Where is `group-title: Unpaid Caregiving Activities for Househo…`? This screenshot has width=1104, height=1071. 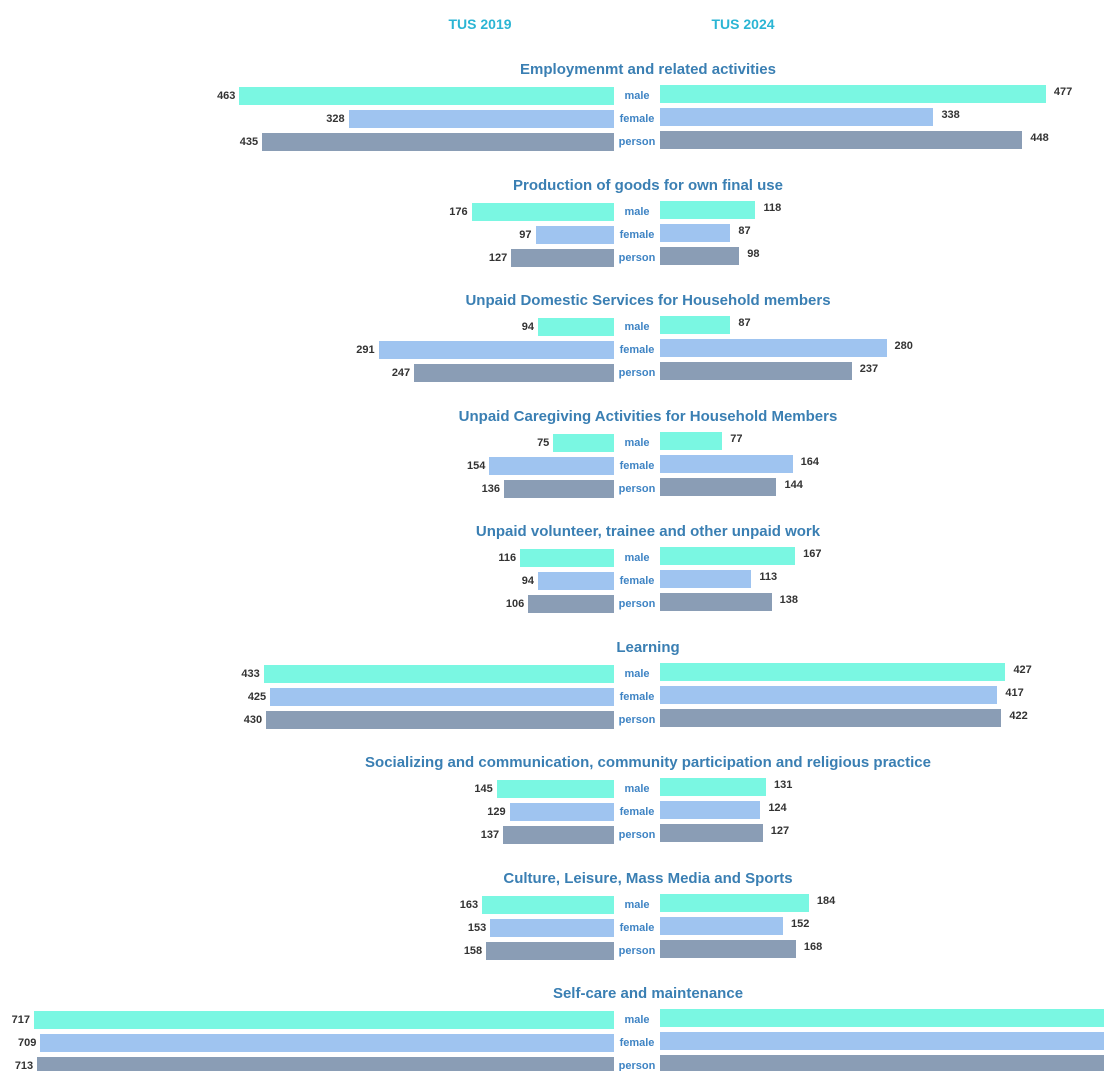
group-title: Unpaid Caregiving Activities for Househo… is located at coordinates (648, 416).